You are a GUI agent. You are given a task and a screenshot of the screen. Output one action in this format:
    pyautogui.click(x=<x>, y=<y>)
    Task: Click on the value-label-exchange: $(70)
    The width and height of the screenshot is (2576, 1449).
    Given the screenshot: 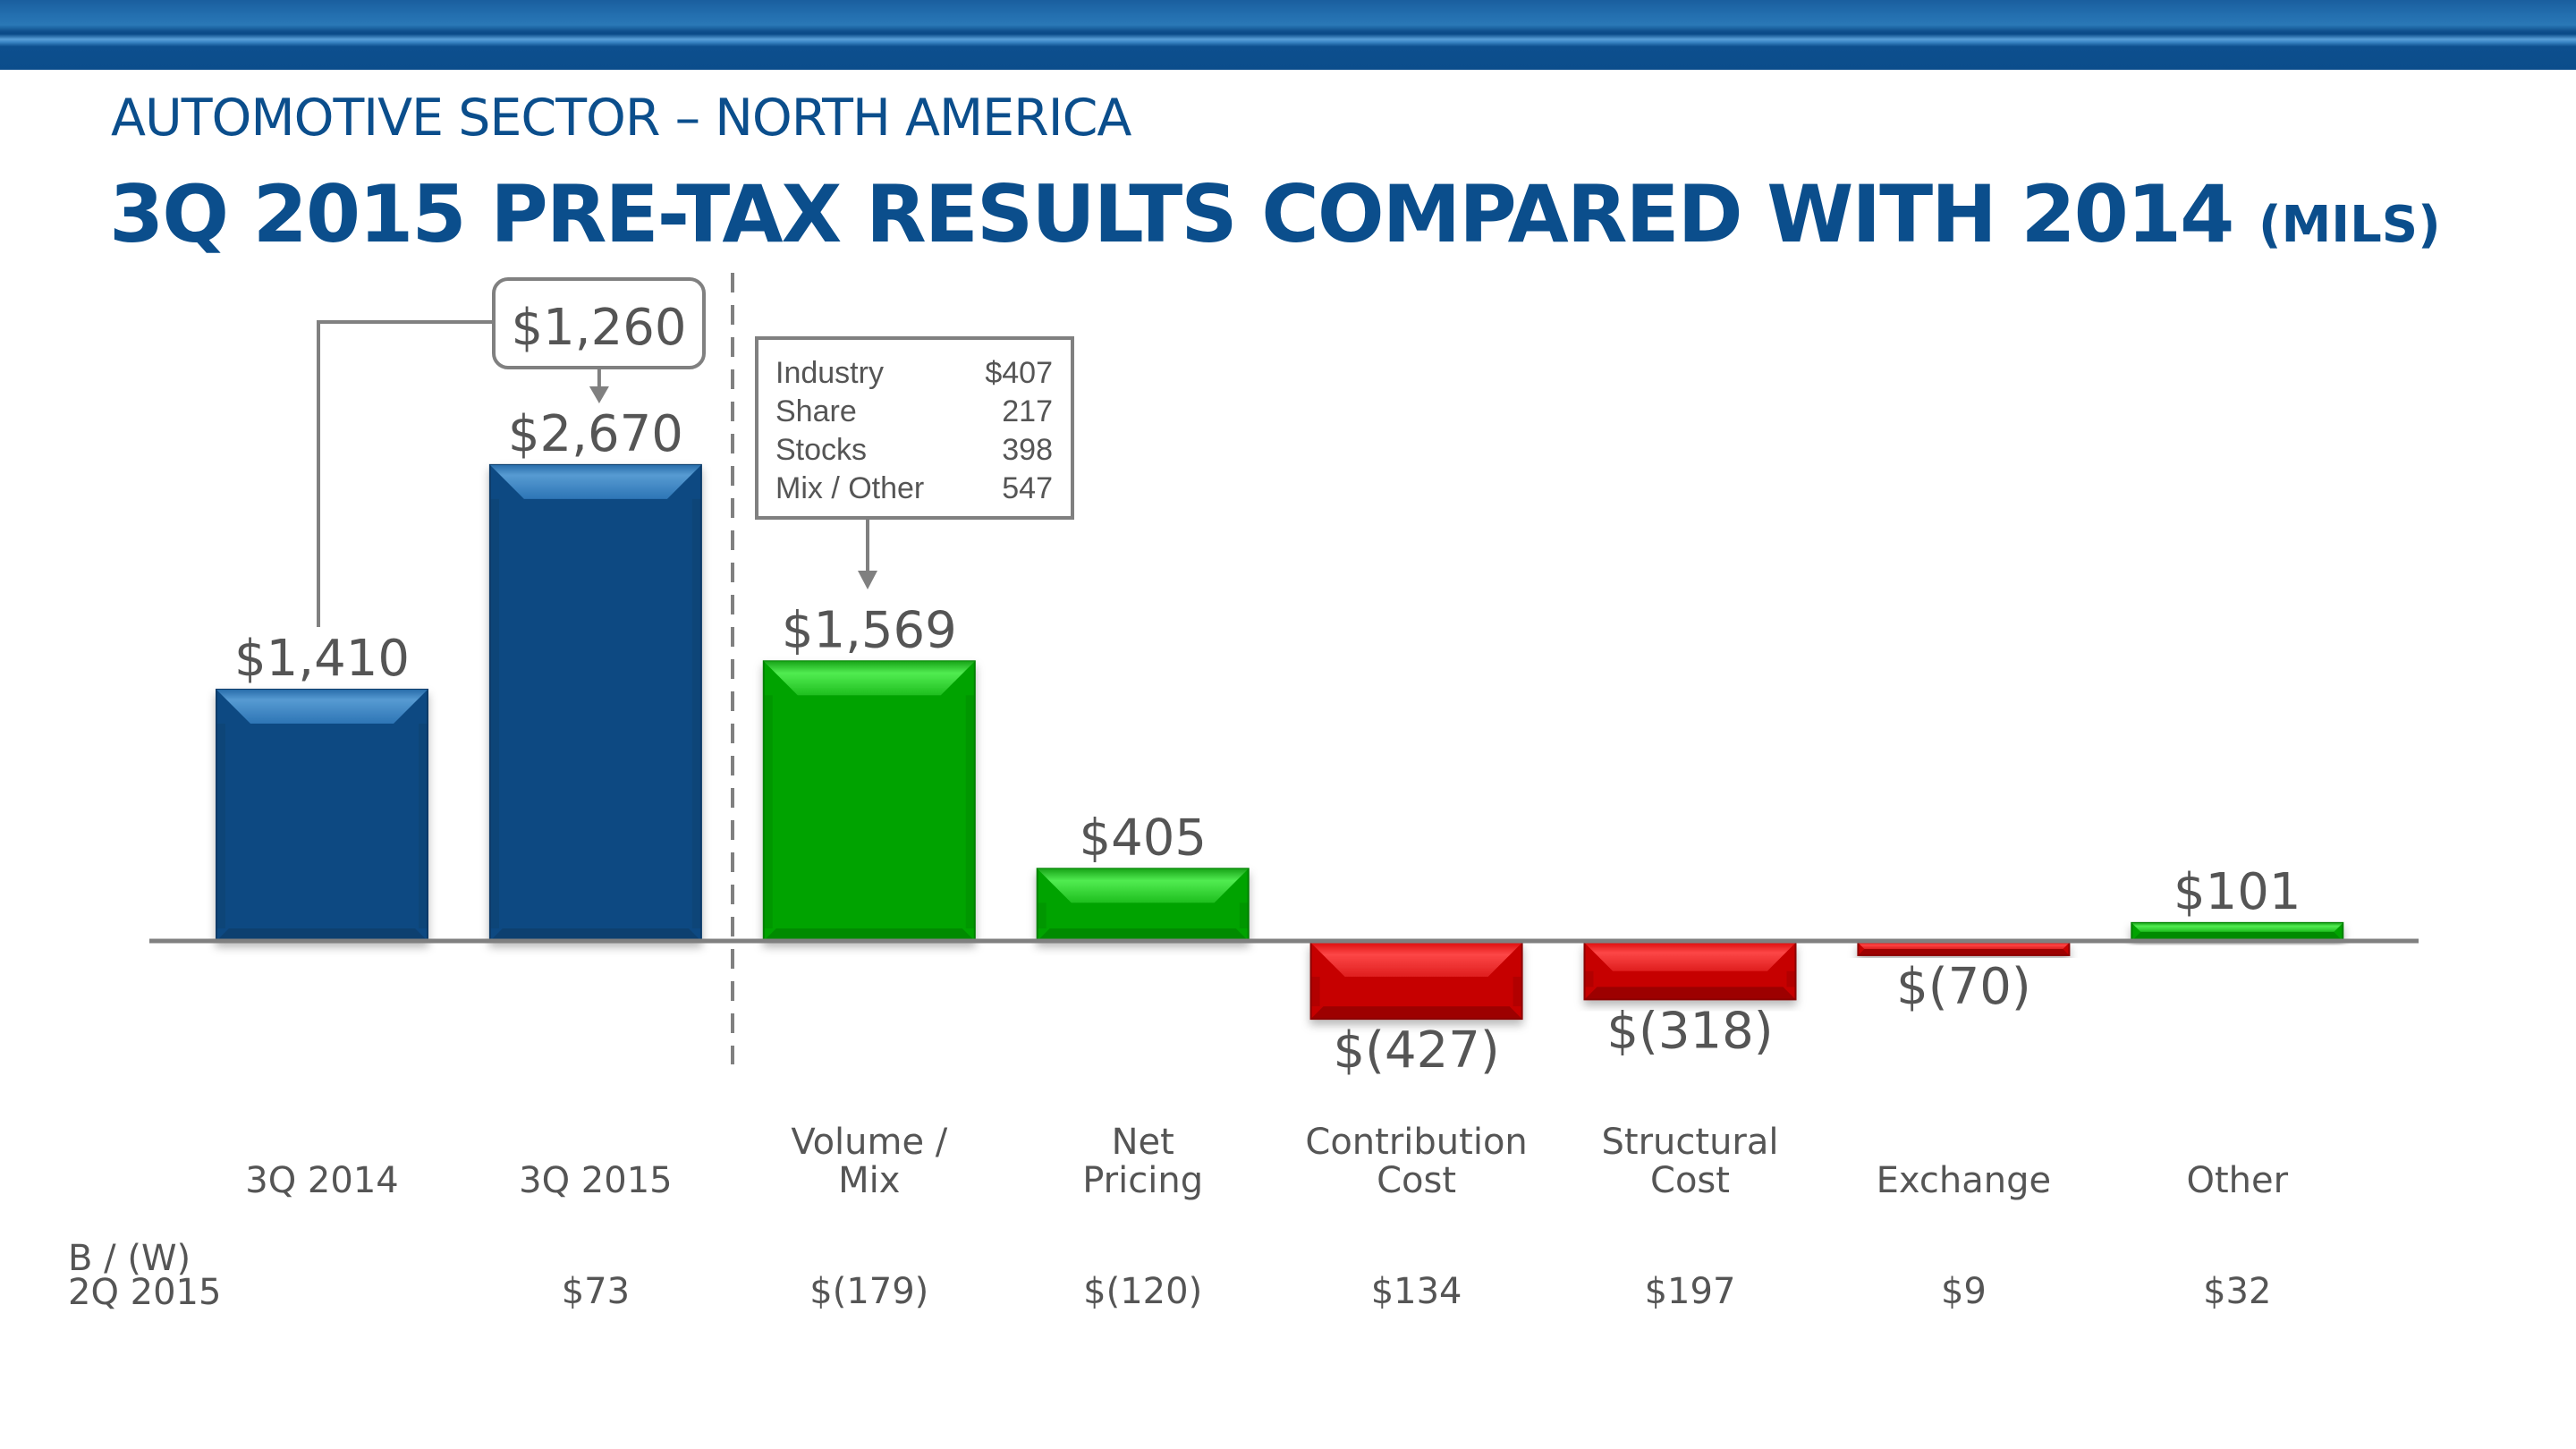 What is the action you would take?
    pyautogui.click(x=1963, y=987)
    